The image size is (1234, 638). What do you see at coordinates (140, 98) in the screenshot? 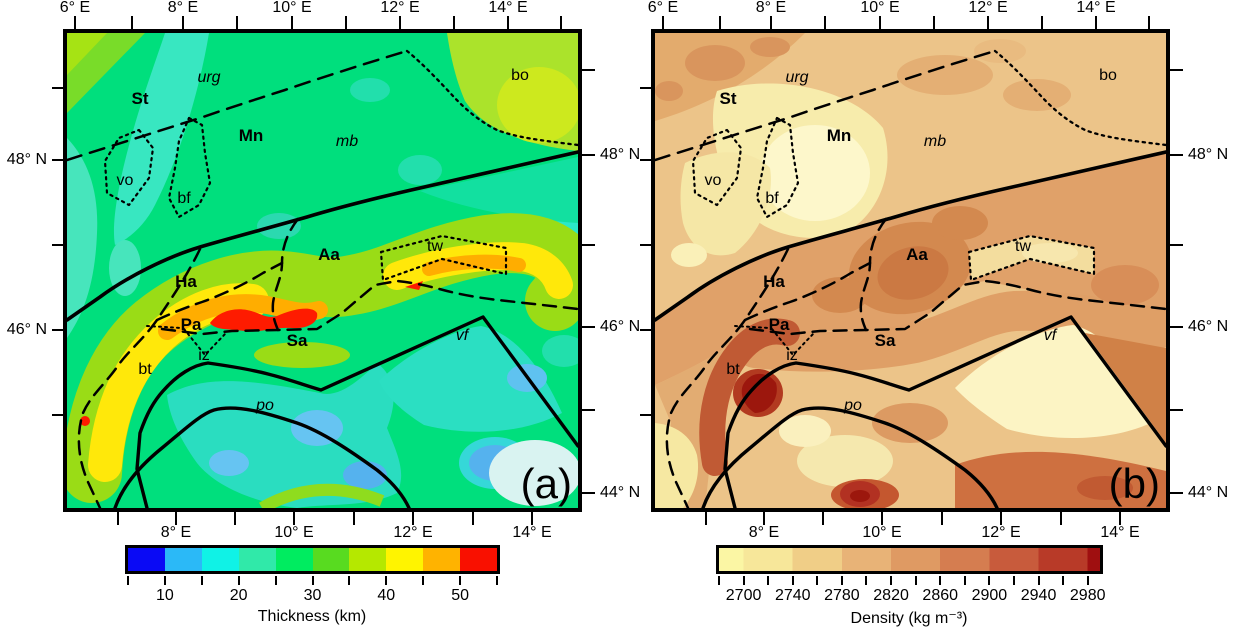
I see `map-region-label-St: St` at bounding box center [140, 98].